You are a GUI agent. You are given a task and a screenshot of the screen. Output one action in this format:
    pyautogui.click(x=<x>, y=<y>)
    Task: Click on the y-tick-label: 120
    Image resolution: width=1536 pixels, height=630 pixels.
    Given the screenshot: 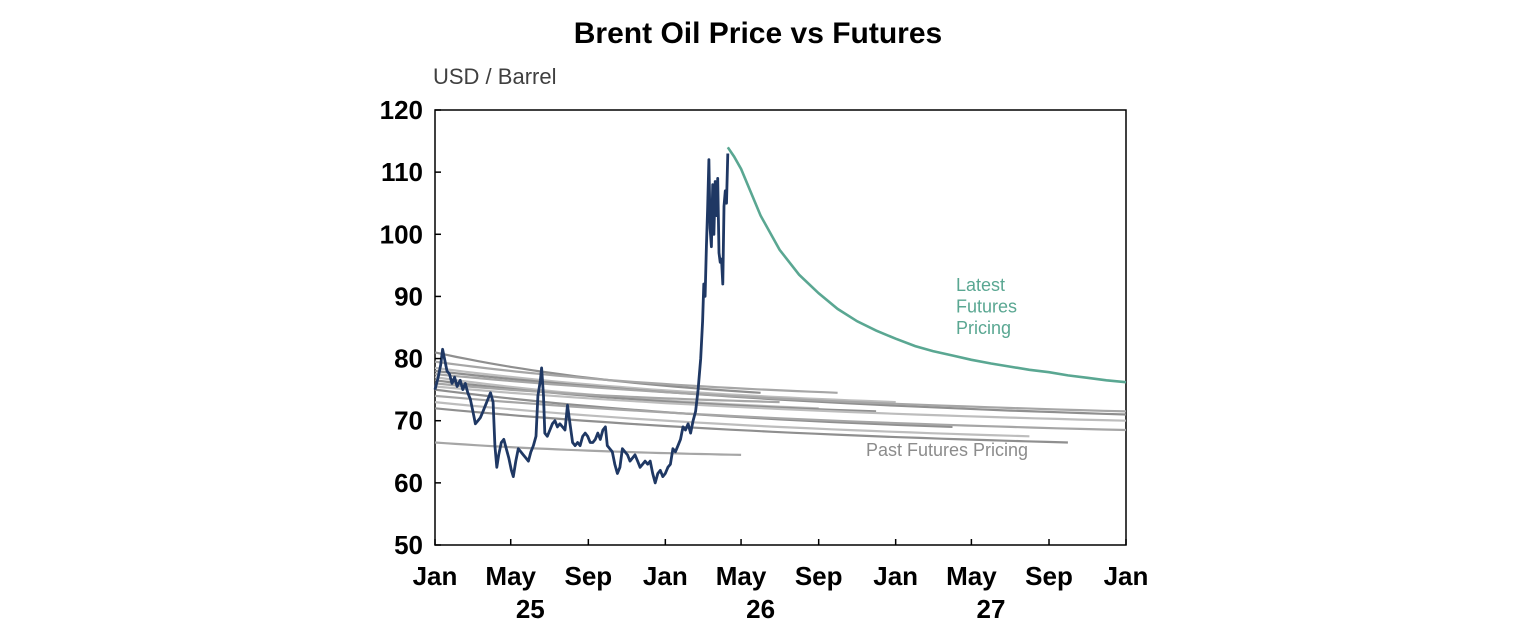 What is the action you would take?
    pyautogui.click(x=401, y=110)
    